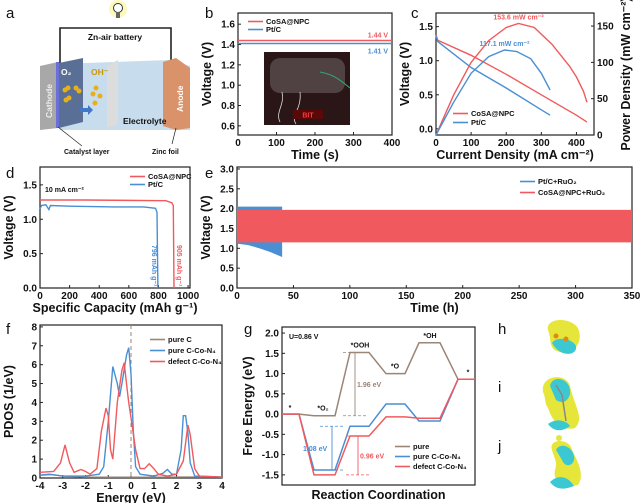 This screenshot has width=640, height=503. Describe the element at coordinates (506, 143) in the screenshot. I see `x-tick-label: 200` at that location.